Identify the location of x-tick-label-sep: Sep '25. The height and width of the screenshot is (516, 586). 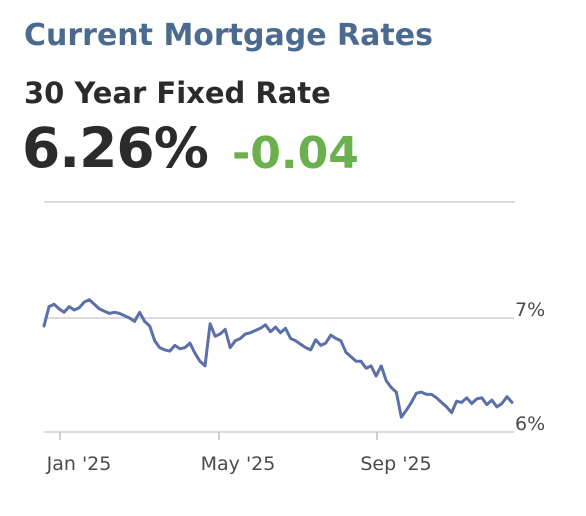
(395, 464).